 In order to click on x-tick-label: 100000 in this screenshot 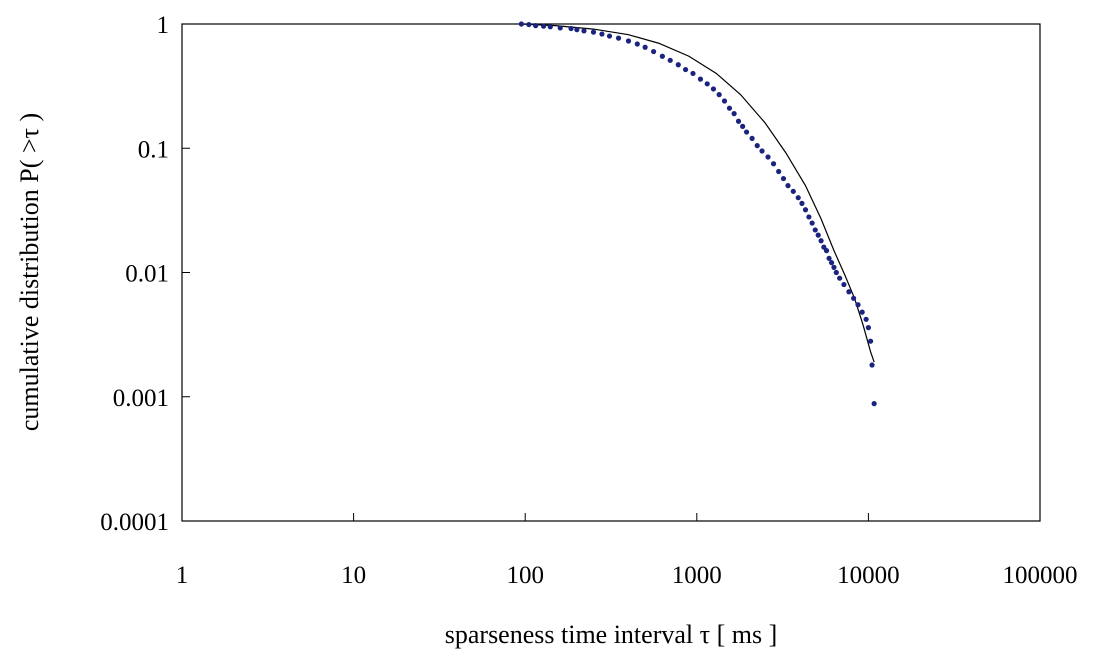, I will do `click(1040, 575)`.